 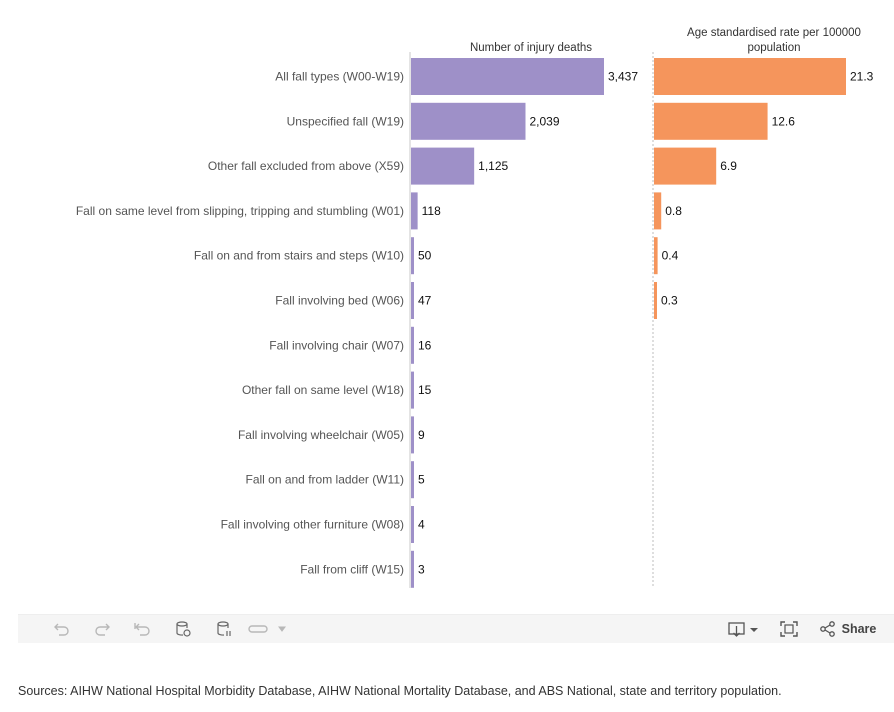 I want to click on custom-view-button, so click(x=268, y=629).